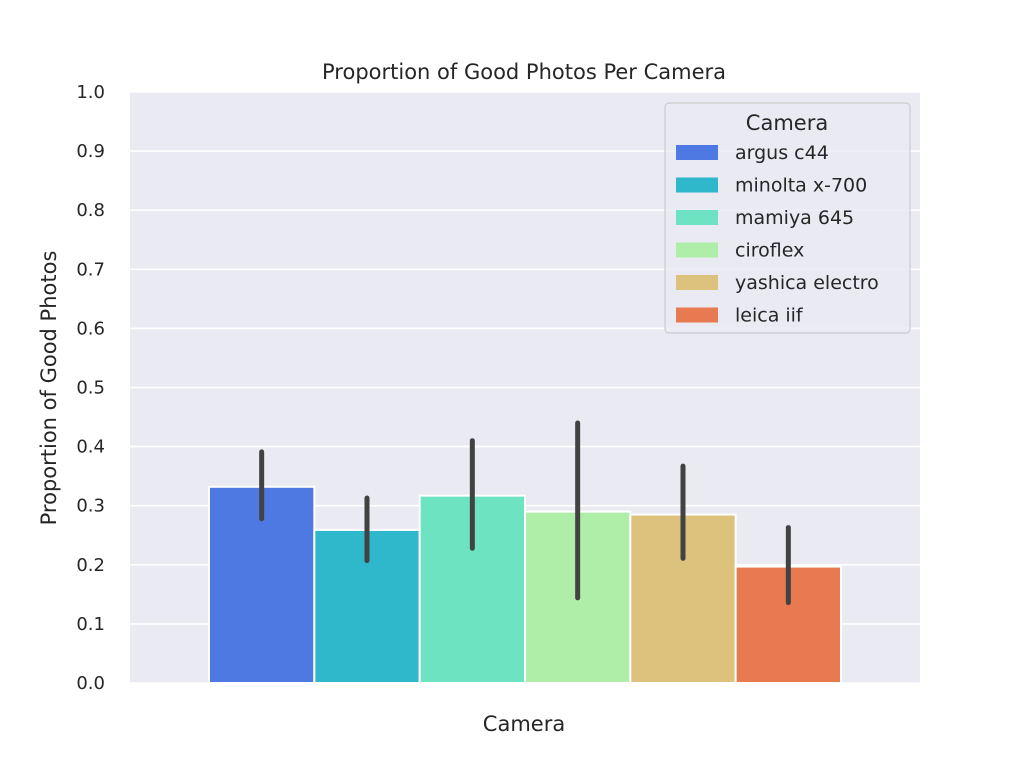 This screenshot has width=1024, height=768. What do you see at coordinates (787, 123) in the screenshot?
I see `legend-title: Camera` at bounding box center [787, 123].